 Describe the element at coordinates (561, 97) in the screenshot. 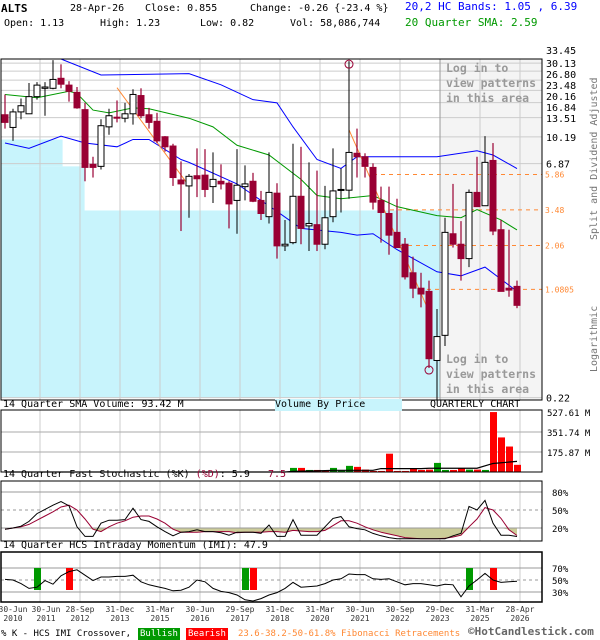

I see `price-tick-label: 20.16` at that location.